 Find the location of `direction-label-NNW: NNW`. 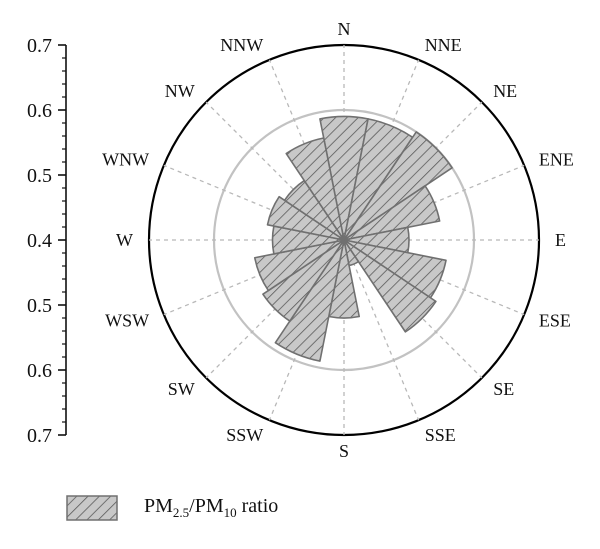

direction-label-NNW: NNW is located at coordinates (241, 45).